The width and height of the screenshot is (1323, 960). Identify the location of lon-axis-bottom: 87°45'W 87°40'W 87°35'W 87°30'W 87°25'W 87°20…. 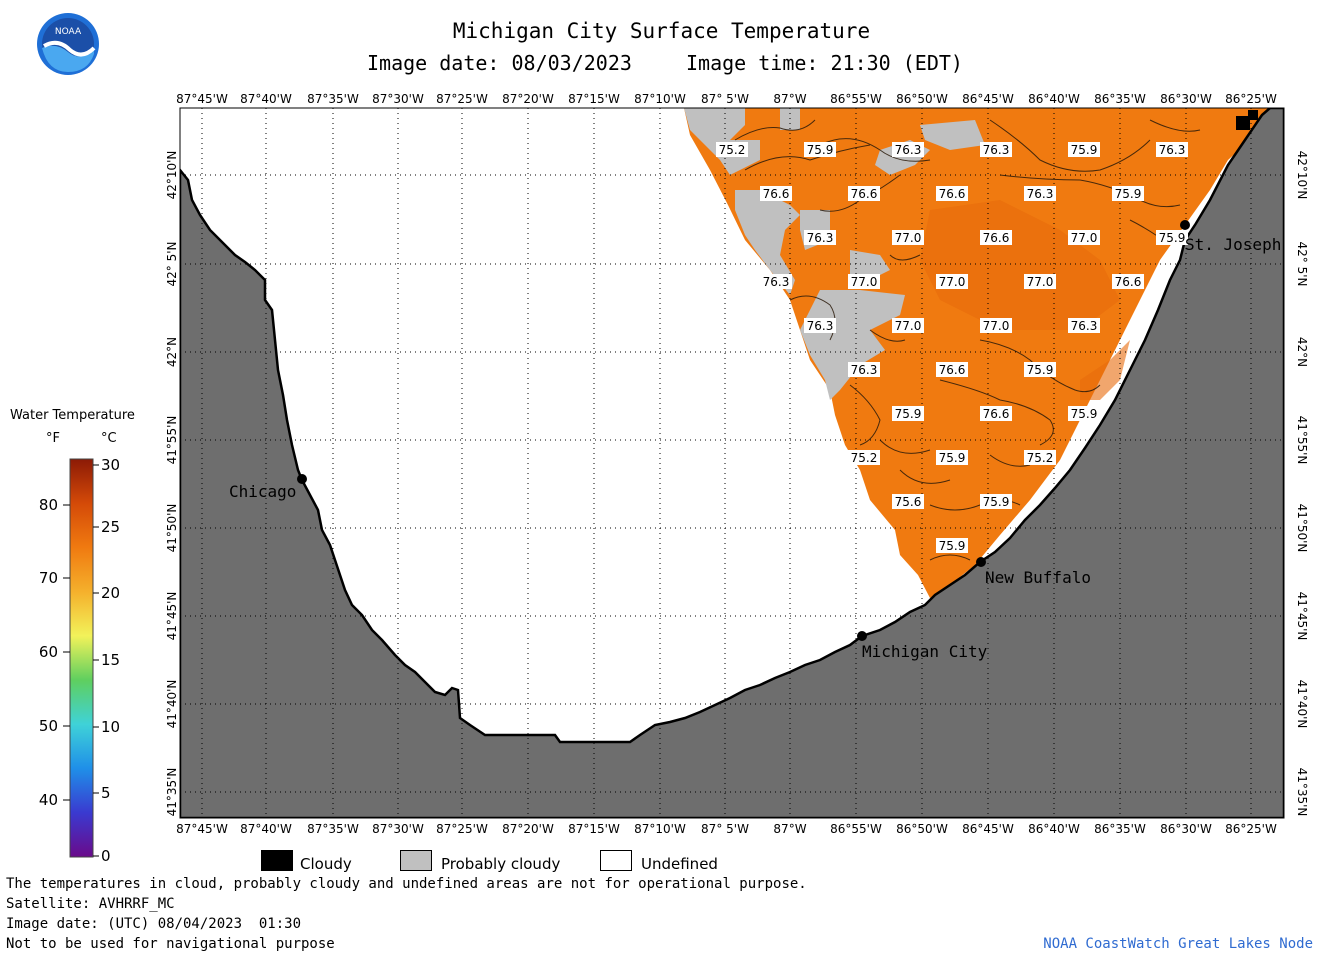
(726, 829).